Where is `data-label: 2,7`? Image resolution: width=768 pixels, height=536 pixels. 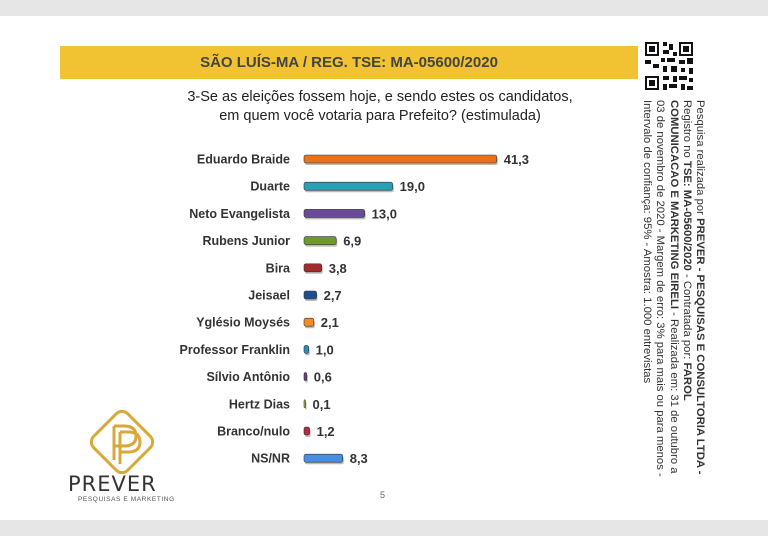 data-label: 2,7 is located at coordinates (333, 295).